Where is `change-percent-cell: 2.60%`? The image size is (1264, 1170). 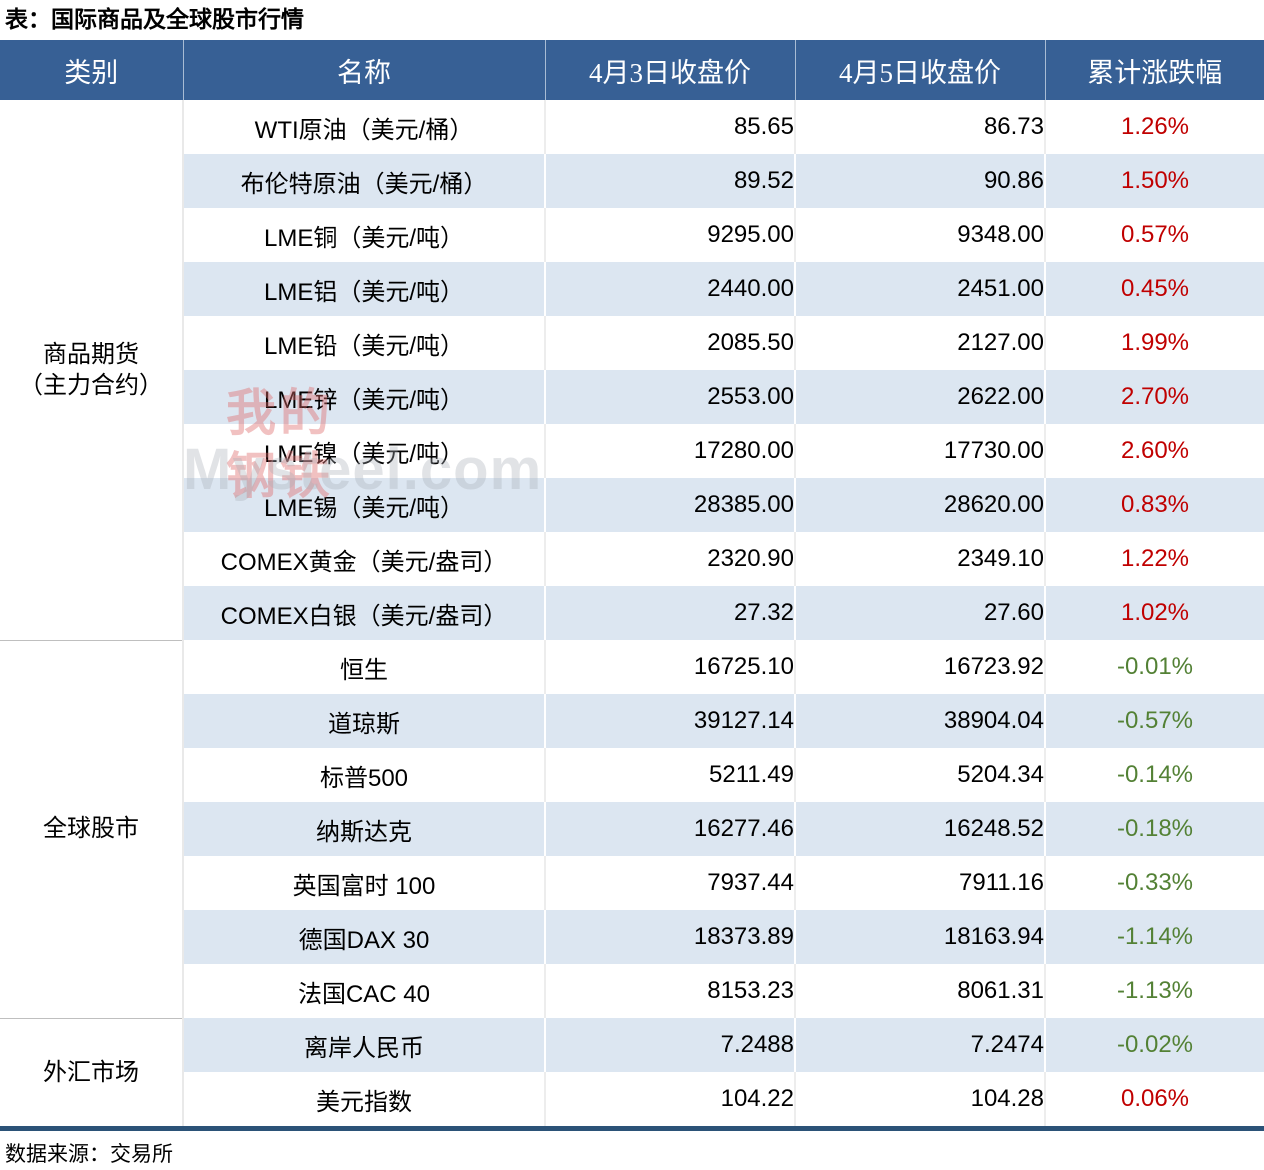
change-percent-cell: 2.60% is located at coordinates (1154, 451).